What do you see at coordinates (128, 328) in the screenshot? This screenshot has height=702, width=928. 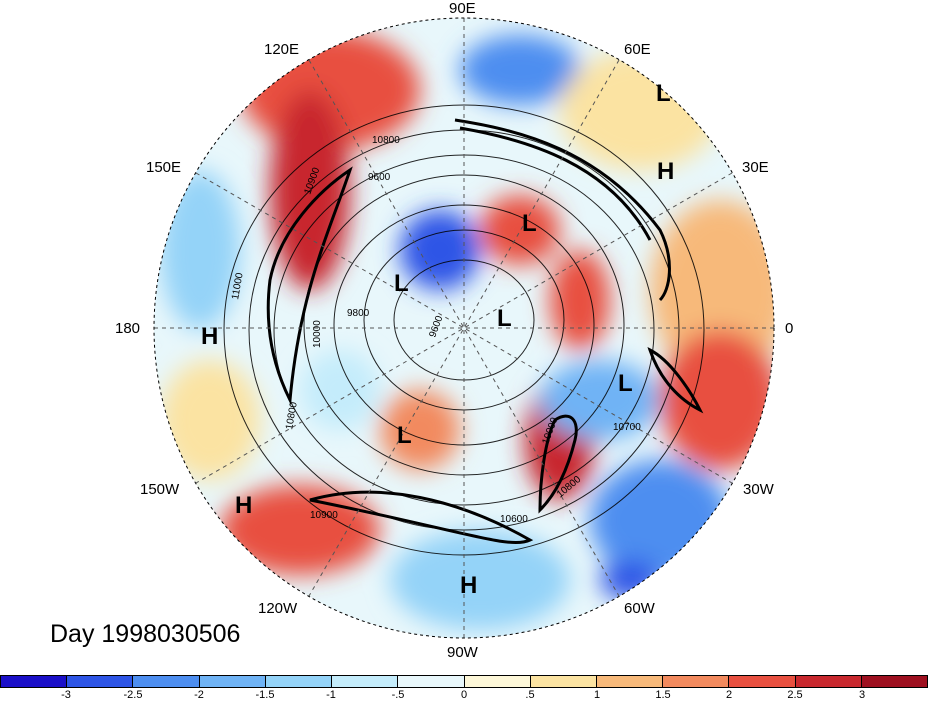 I see `lon-label-180: 180` at bounding box center [128, 328].